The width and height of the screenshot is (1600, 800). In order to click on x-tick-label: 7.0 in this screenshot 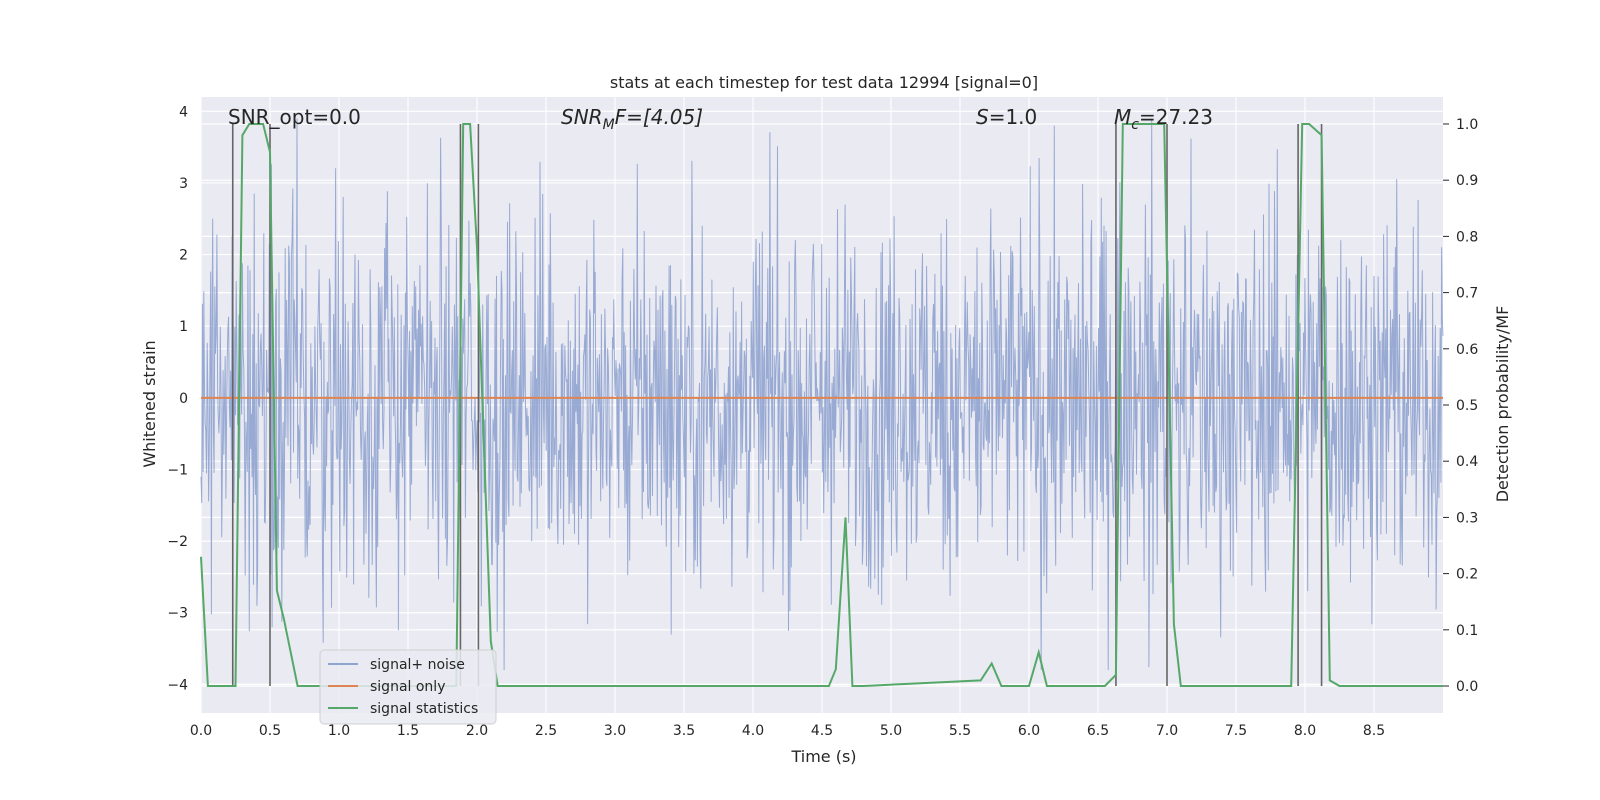, I will do `click(1167, 731)`.